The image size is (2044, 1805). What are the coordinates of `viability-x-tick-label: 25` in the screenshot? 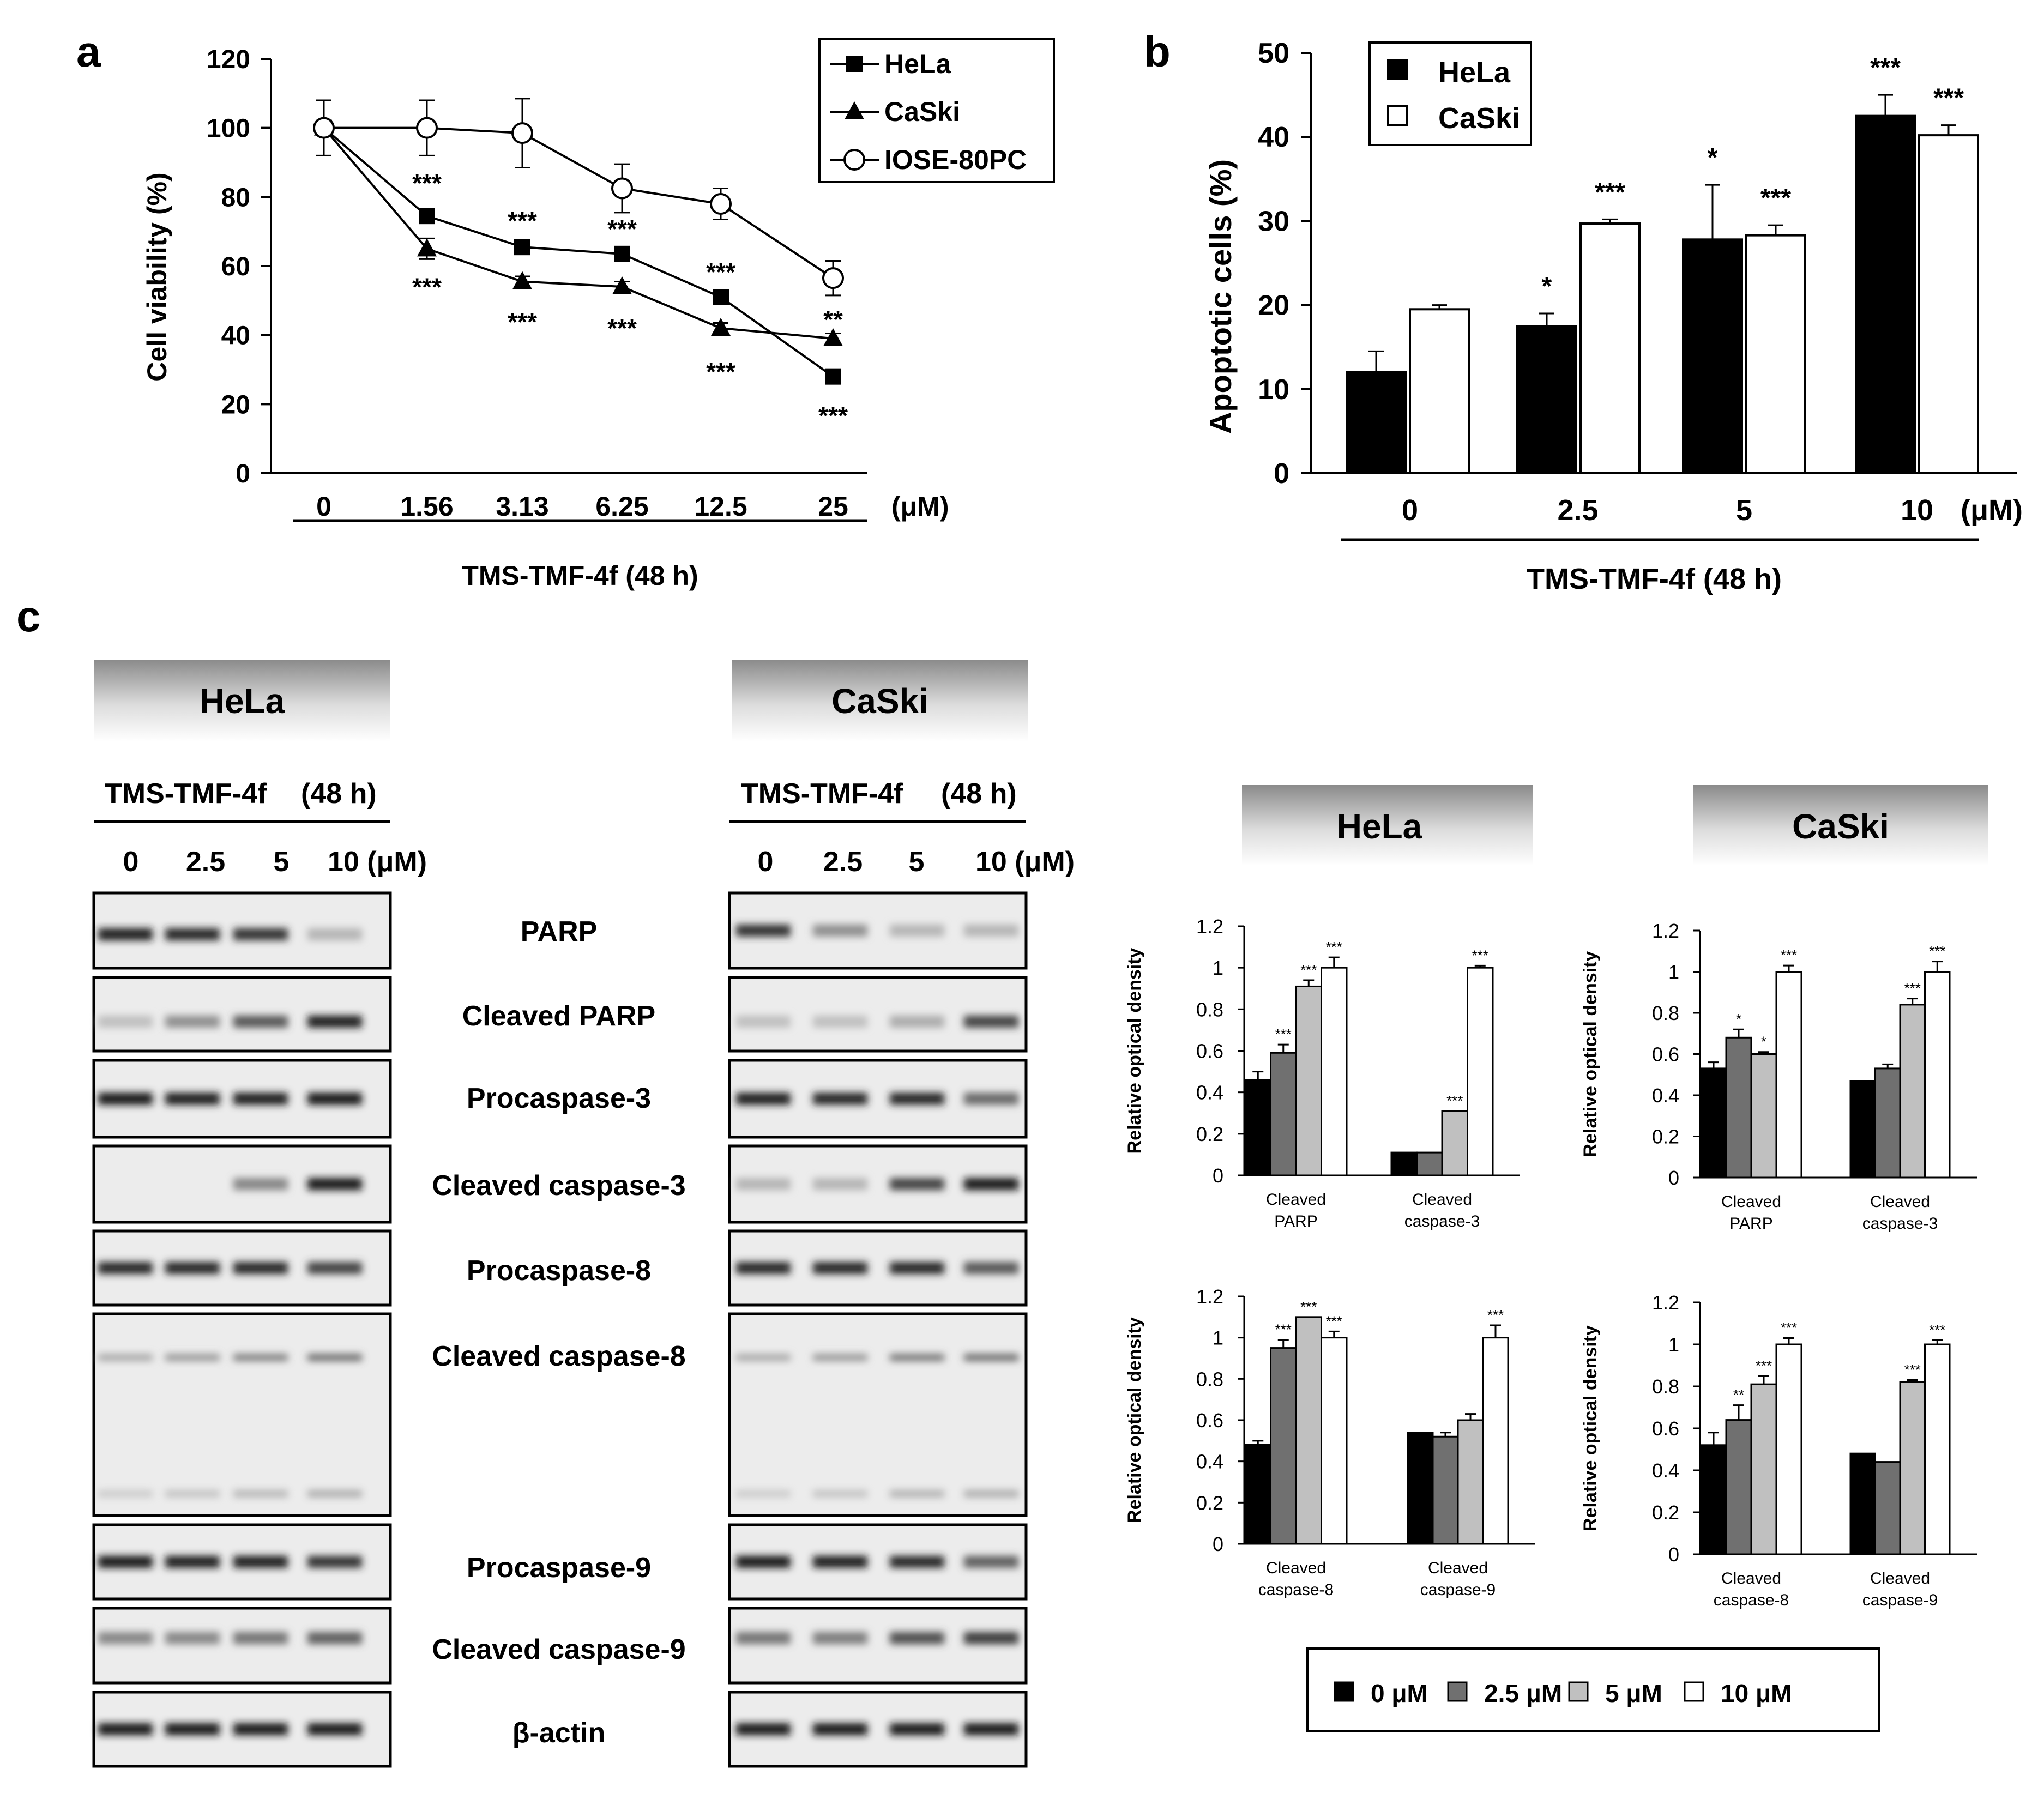 It's located at (833, 506).